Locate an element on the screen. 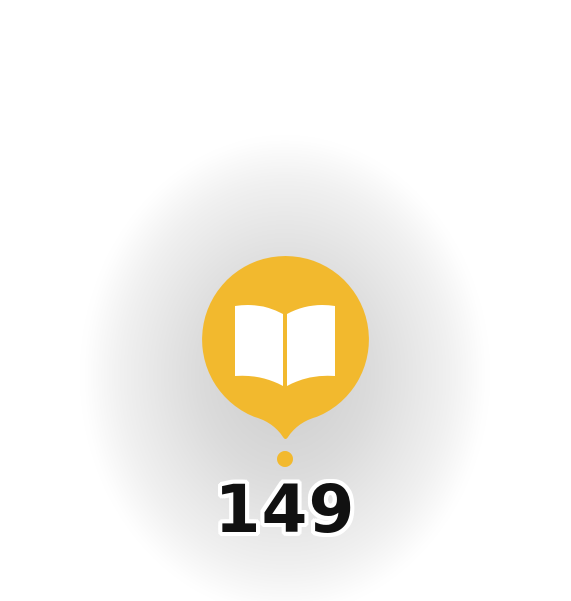  map-pin-marker is located at coordinates (285, 348).